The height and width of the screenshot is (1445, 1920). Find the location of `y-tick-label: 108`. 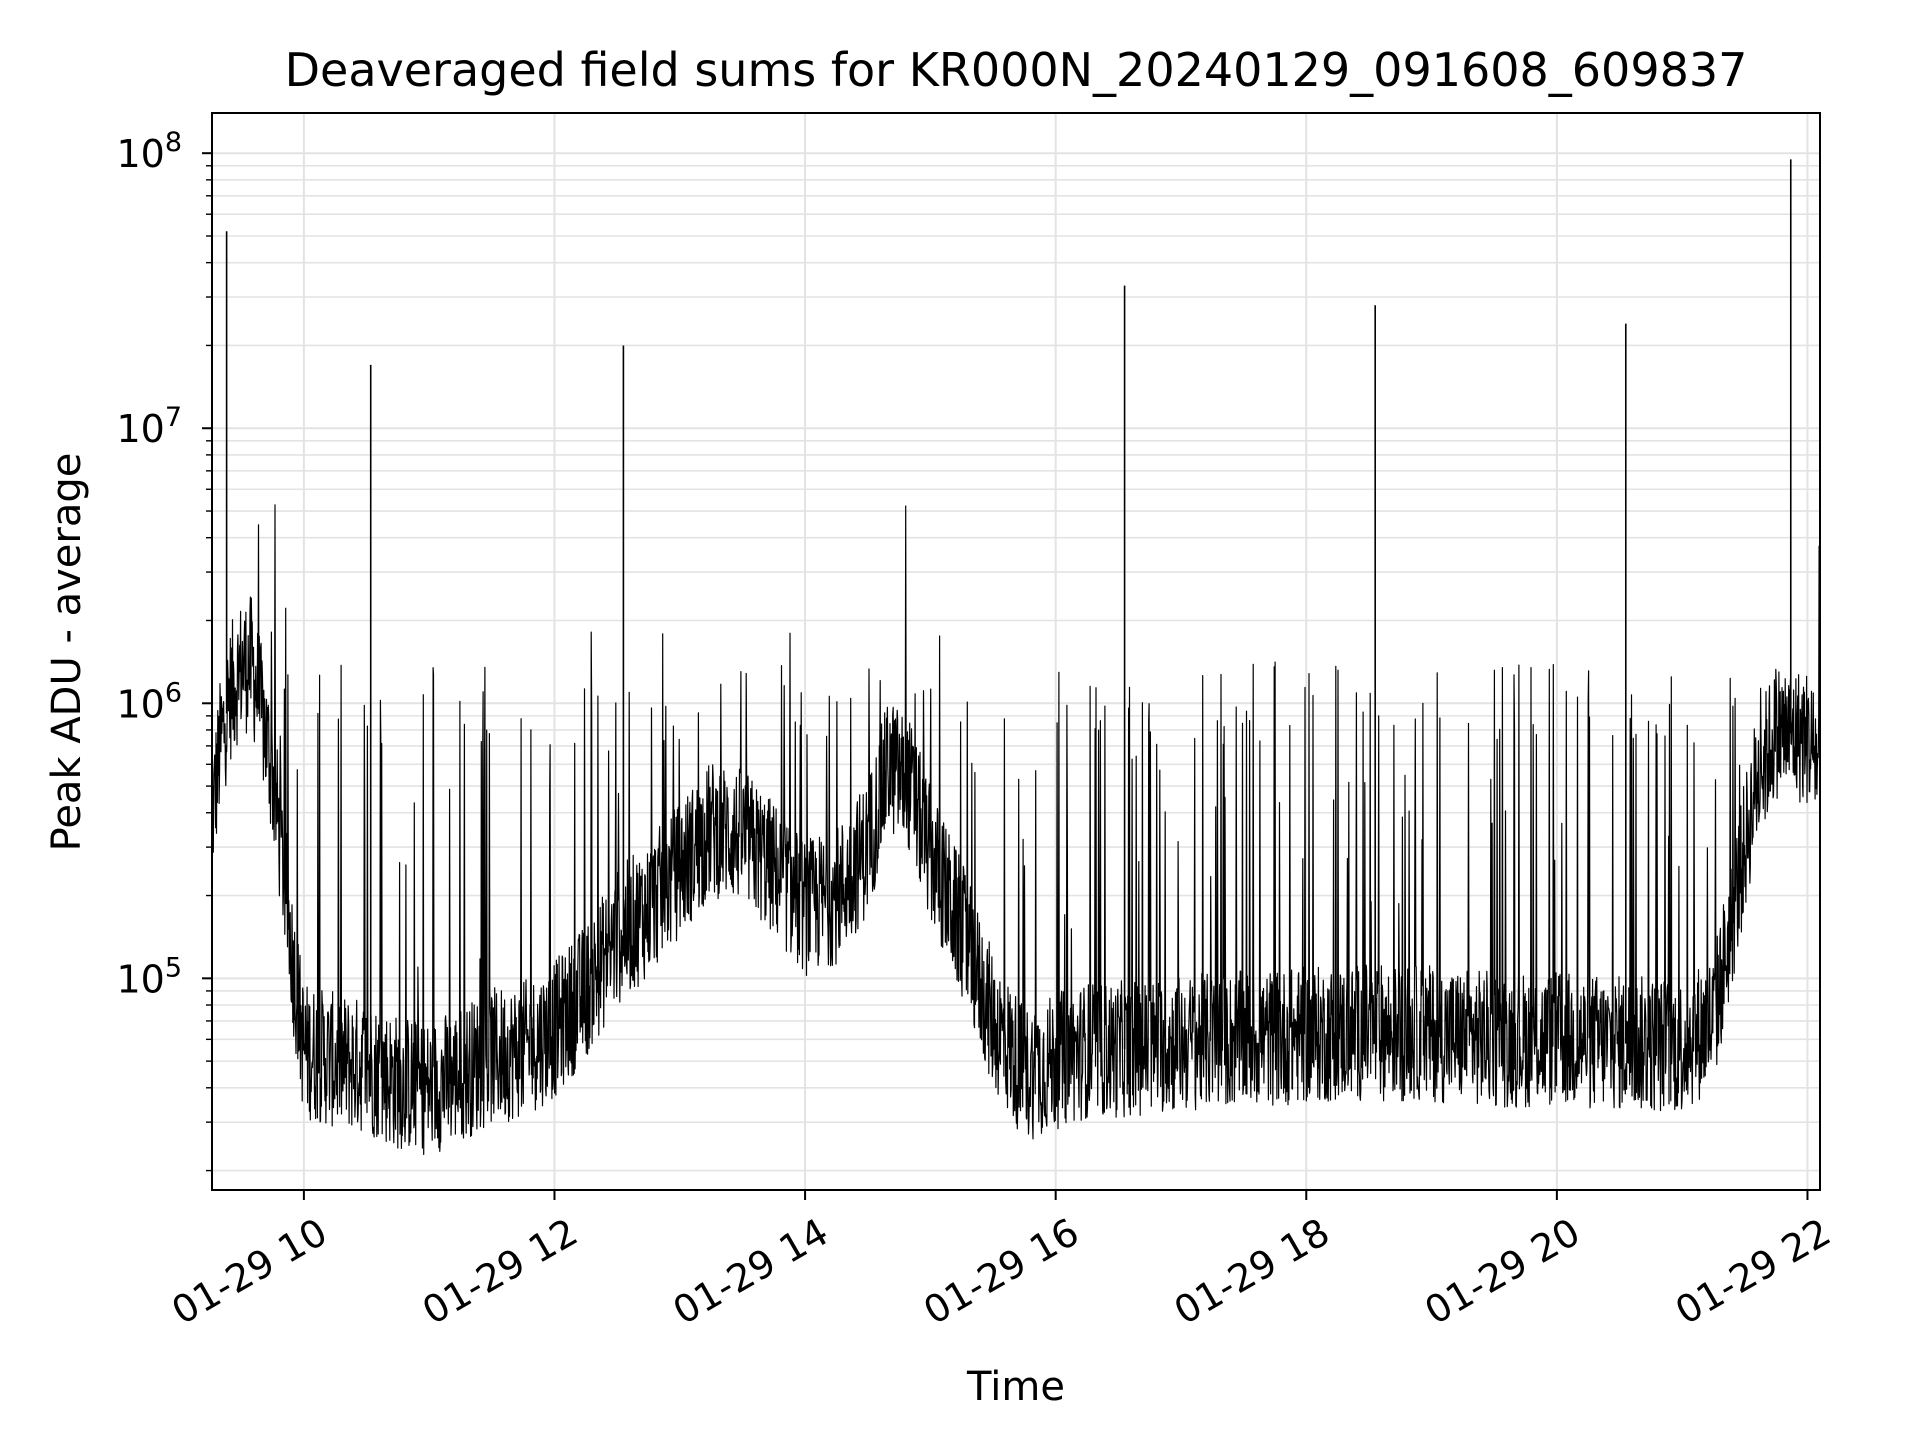

y-tick-label: 108 is located at coordinates (149, 151).